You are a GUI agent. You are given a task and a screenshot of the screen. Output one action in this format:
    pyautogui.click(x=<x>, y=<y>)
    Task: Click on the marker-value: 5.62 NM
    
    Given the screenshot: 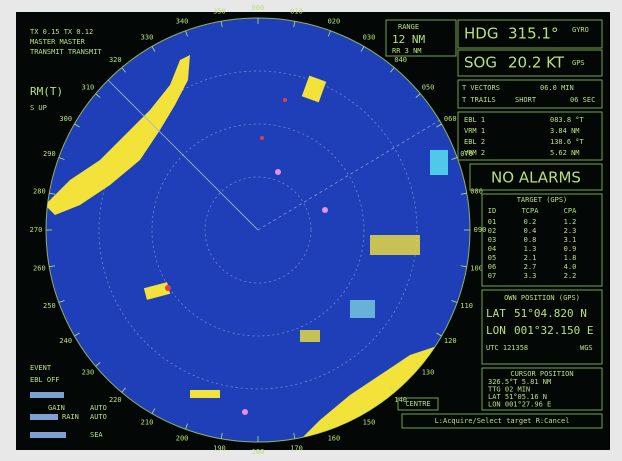 What is the action you would take?
    pyautogui.click(x=565, y=153)
    